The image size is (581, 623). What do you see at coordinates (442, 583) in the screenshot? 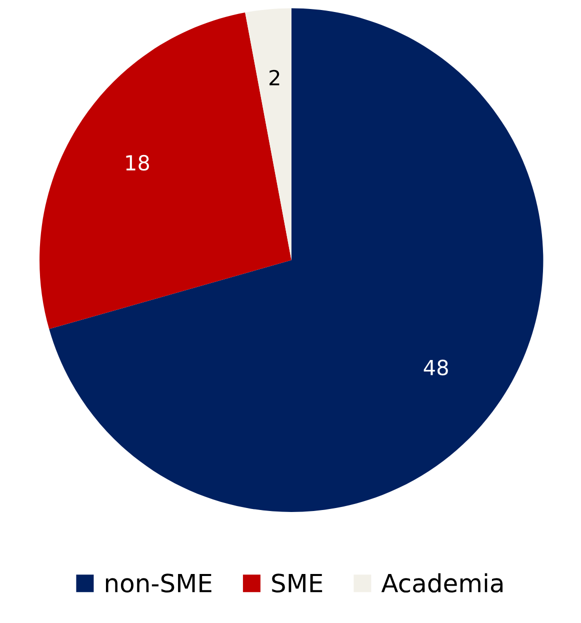
I see `legend-label: Academia` at bounding box center [442, 583].